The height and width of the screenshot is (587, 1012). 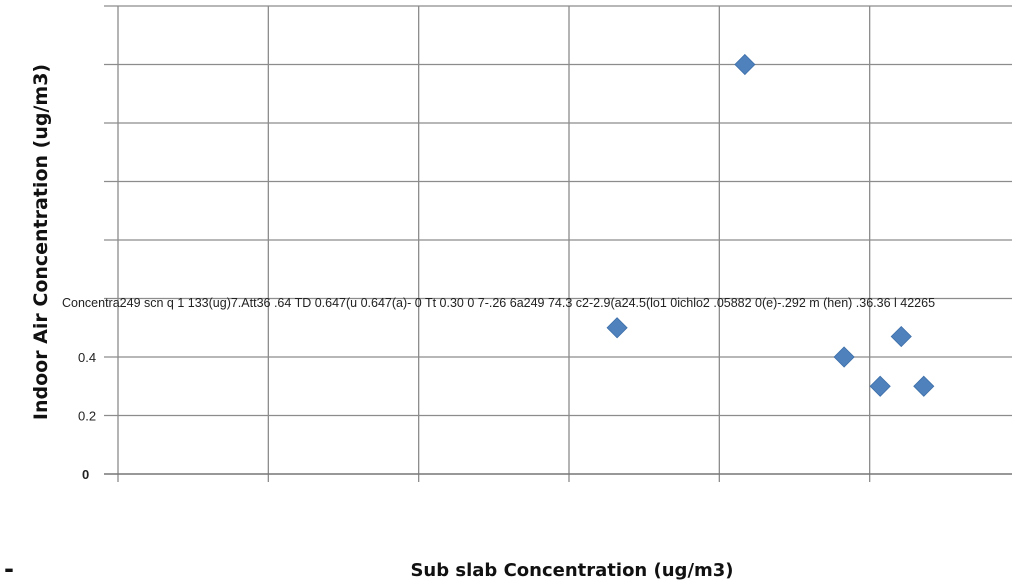 What do you see at coordinates (9, 569) in the screenshot?
I see `stray-mark: -` at bounding box center [9, 569].